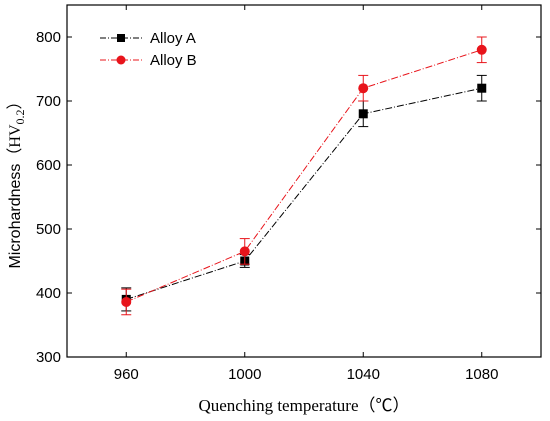 This screenshot has height=421, width=550. What do you see at coordinates (15, 216) in the screenshot?
I see `y-axis-label-main: Microhardness` at bounding box center [15, 216].